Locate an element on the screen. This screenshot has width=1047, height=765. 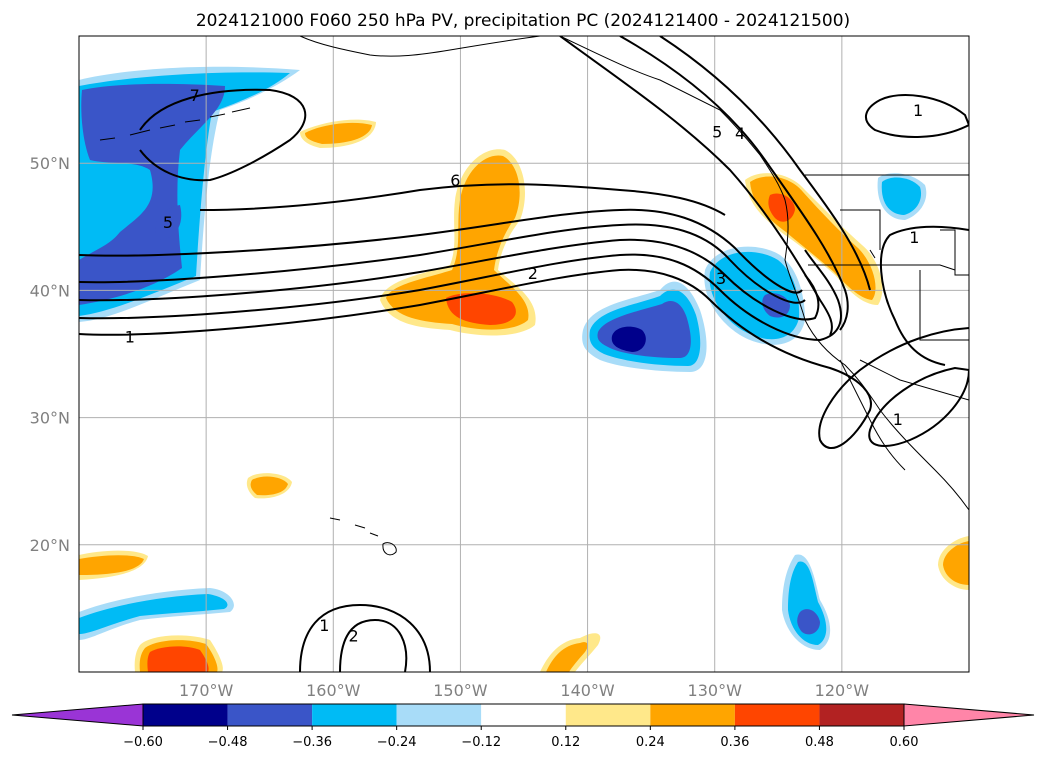
colorbar-tick-label: 0.48 is located at coordinates (819, 742).